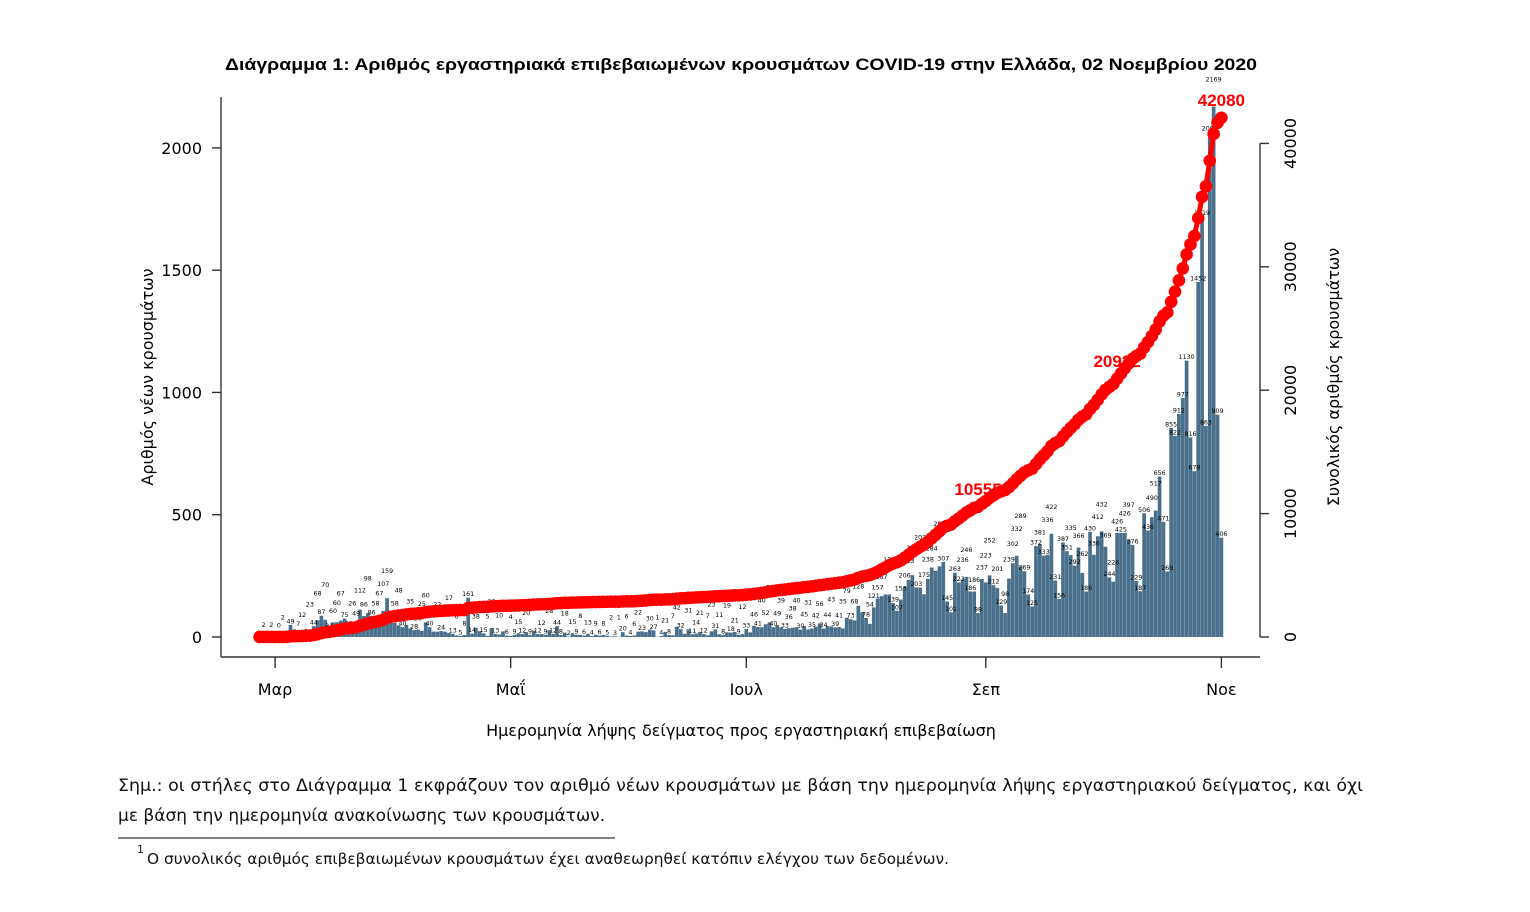 This screenshot has height=912, width=1530. Describe the element at coordinates (488, 617) in the screenshot. I see `bar-label-2020-04-25: 5` at that location.